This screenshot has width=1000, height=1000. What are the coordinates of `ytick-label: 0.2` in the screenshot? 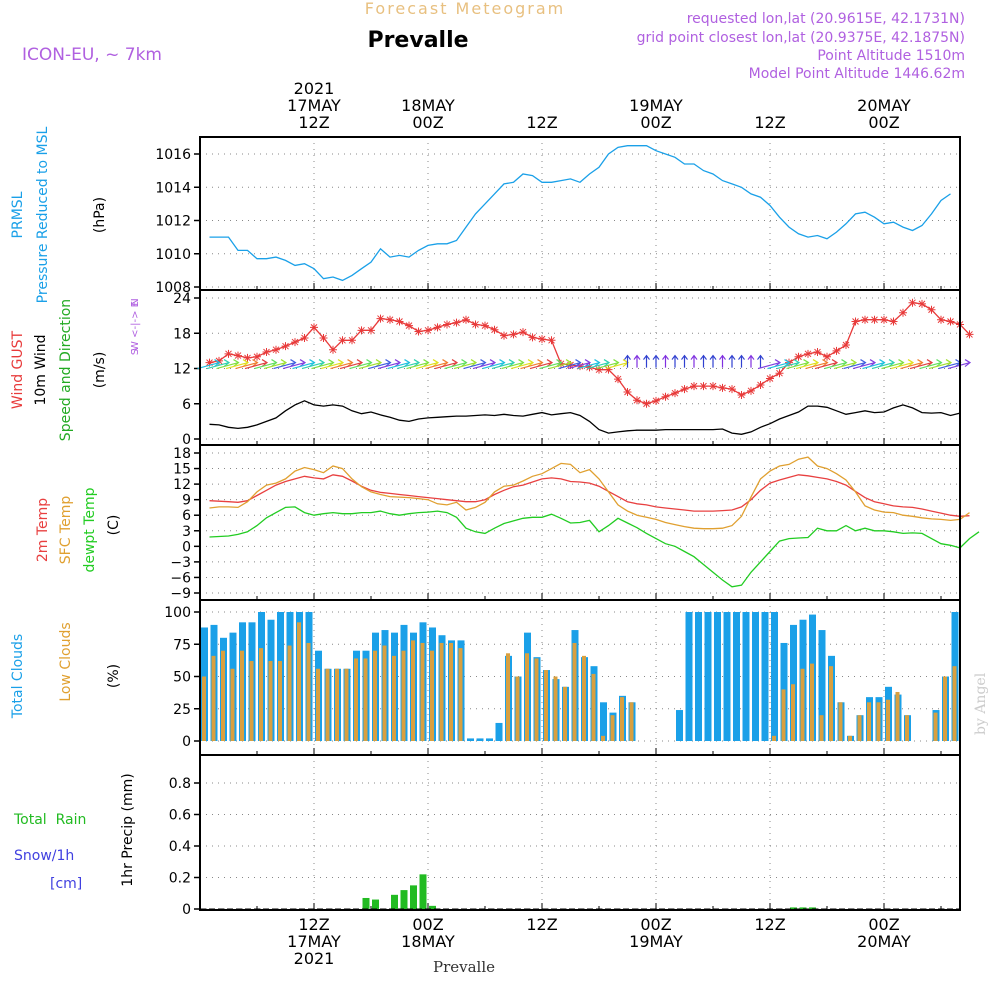 It's located at (180, 879).